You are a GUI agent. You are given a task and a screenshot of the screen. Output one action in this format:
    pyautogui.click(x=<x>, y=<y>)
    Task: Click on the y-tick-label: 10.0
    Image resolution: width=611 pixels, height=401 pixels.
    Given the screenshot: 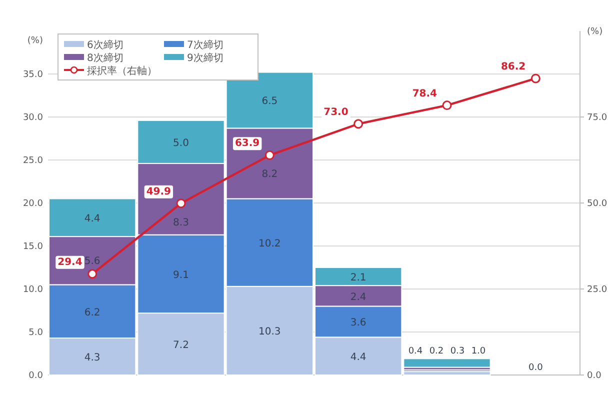 What is the action you would take?
    pyautogui.click(x=33, y=290)
    